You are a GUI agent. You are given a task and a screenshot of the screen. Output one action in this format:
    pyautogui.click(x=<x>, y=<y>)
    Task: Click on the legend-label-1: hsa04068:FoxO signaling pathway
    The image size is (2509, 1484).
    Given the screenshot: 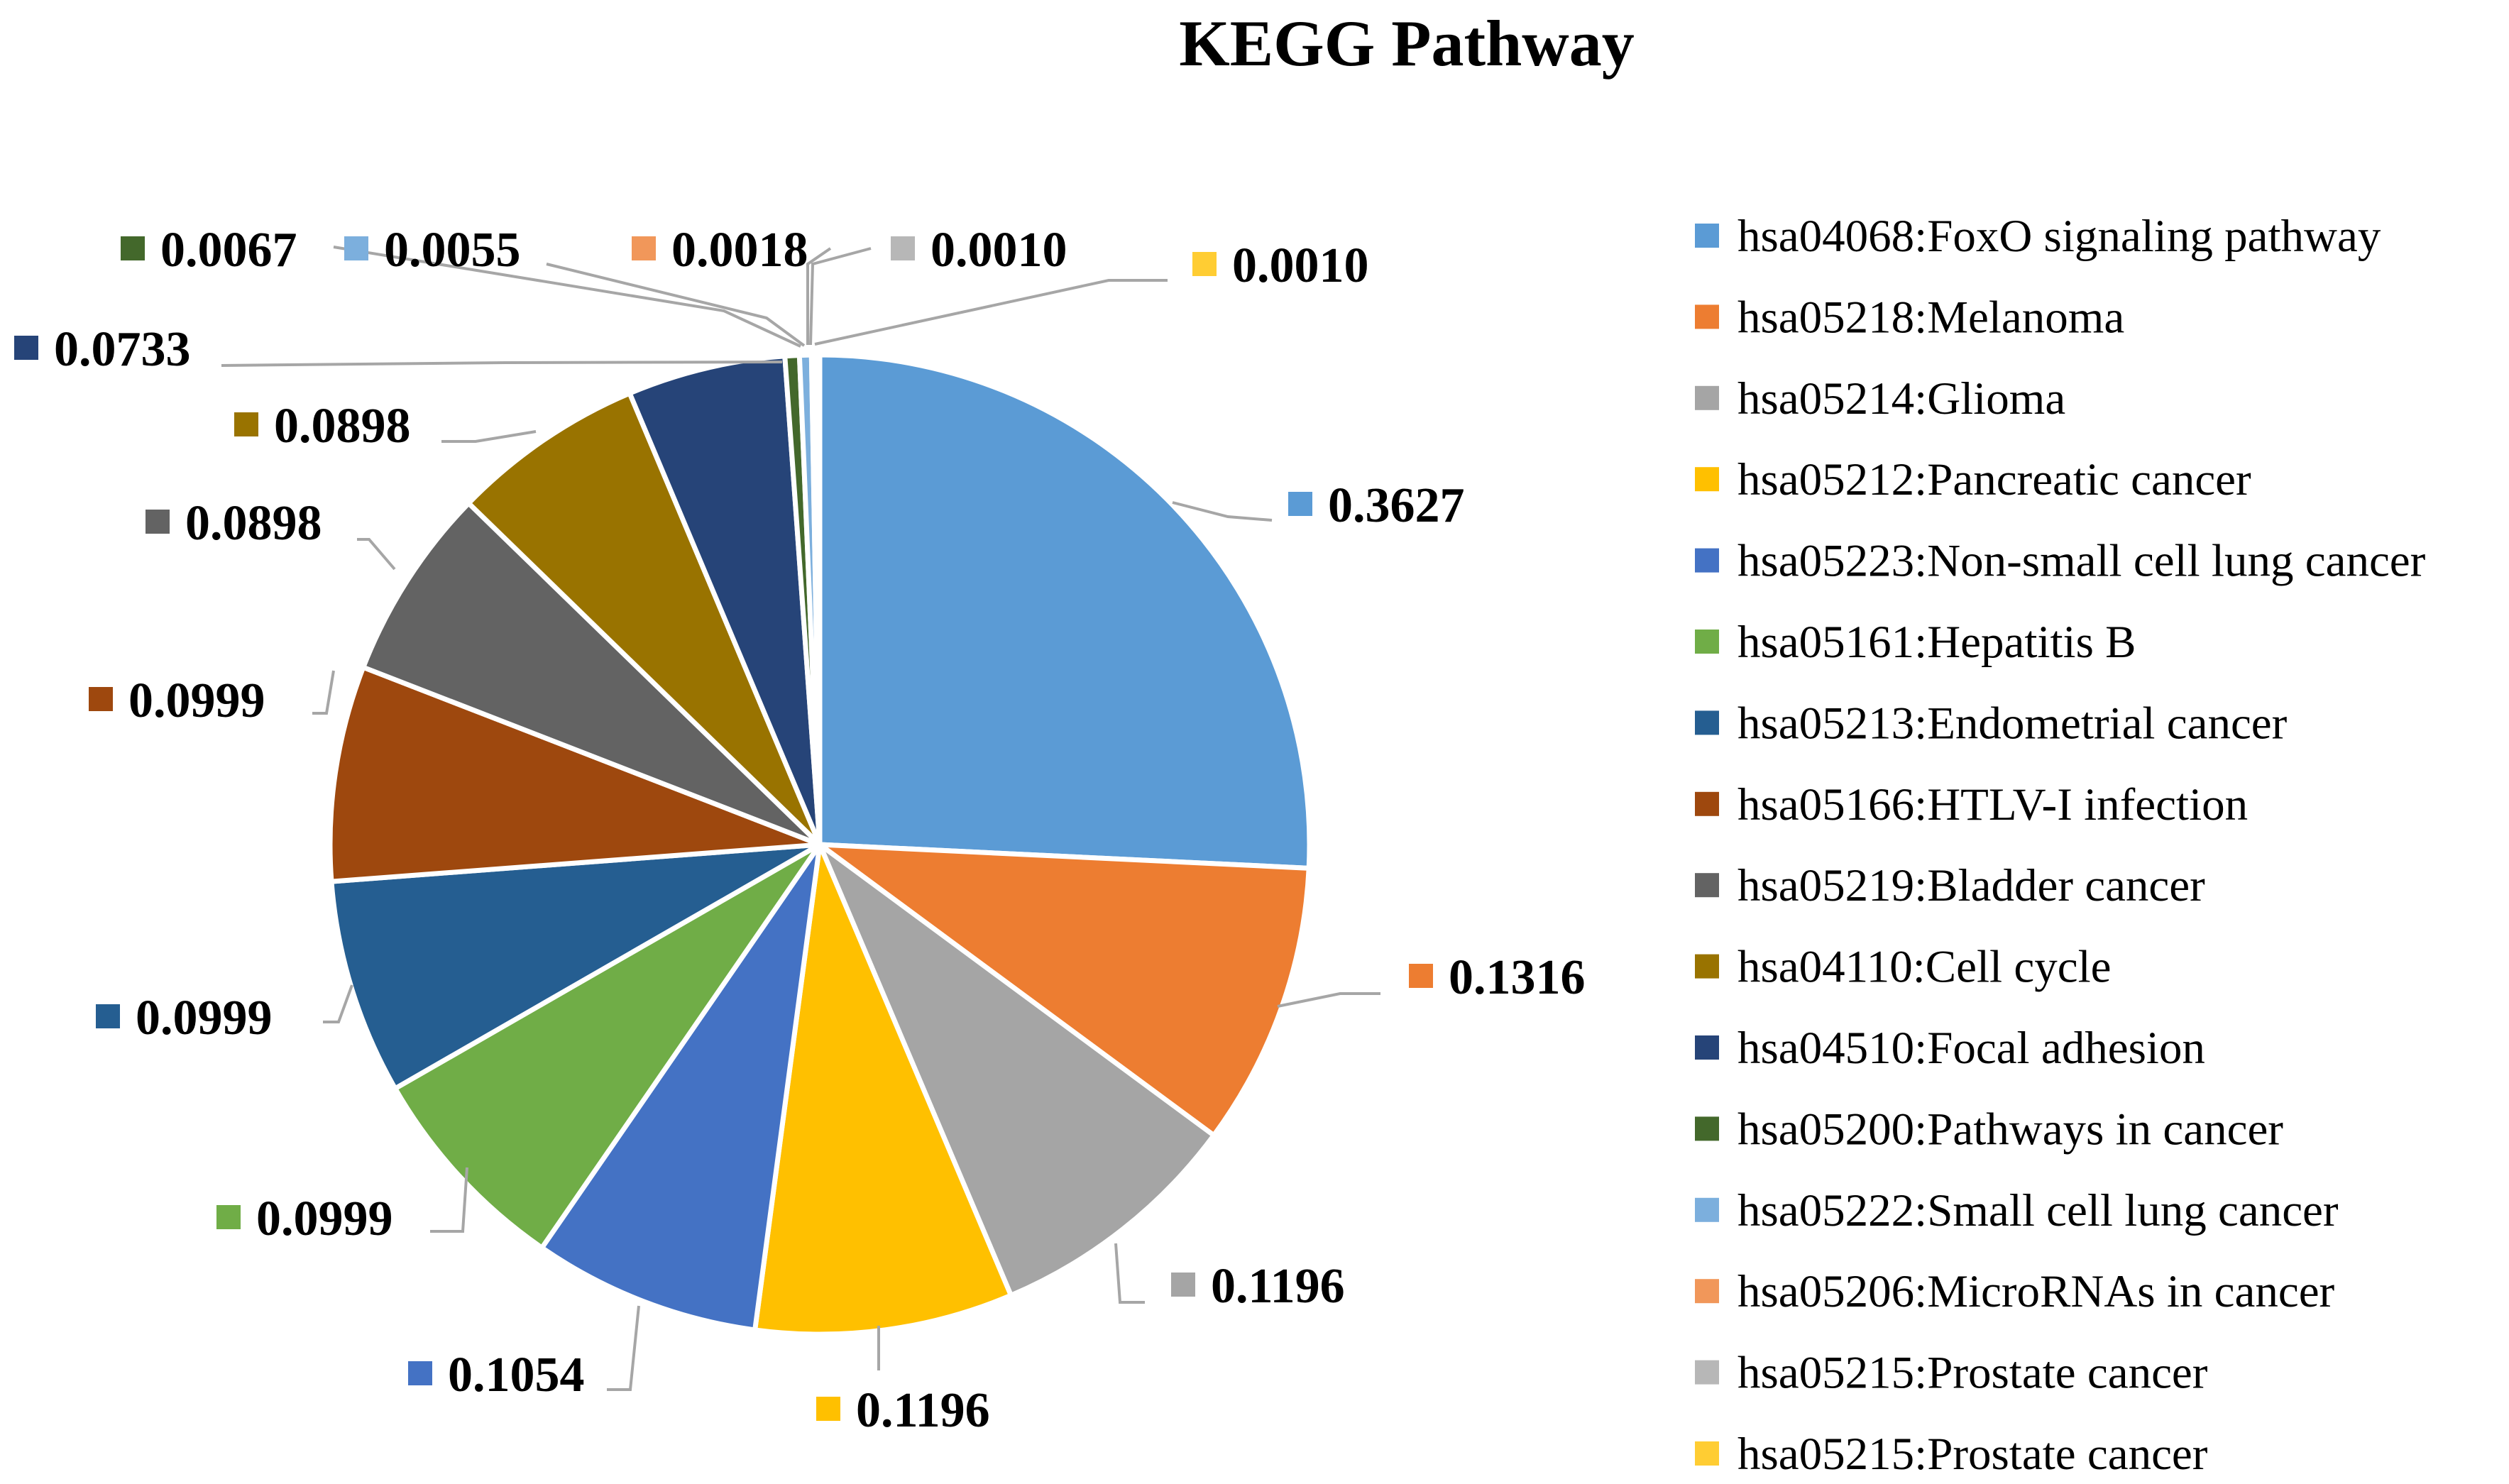 What is the action you would take?
    pyautogui.click(x=2059, y=236)
    